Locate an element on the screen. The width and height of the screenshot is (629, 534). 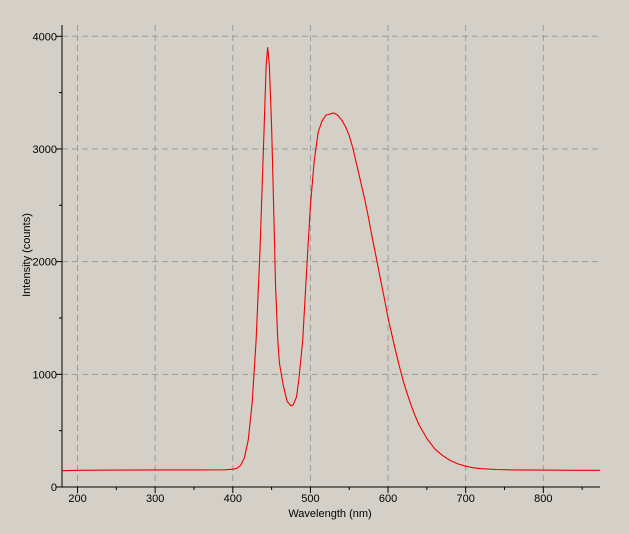
x-tick-label: 700 is located at coordinates (466, 499).